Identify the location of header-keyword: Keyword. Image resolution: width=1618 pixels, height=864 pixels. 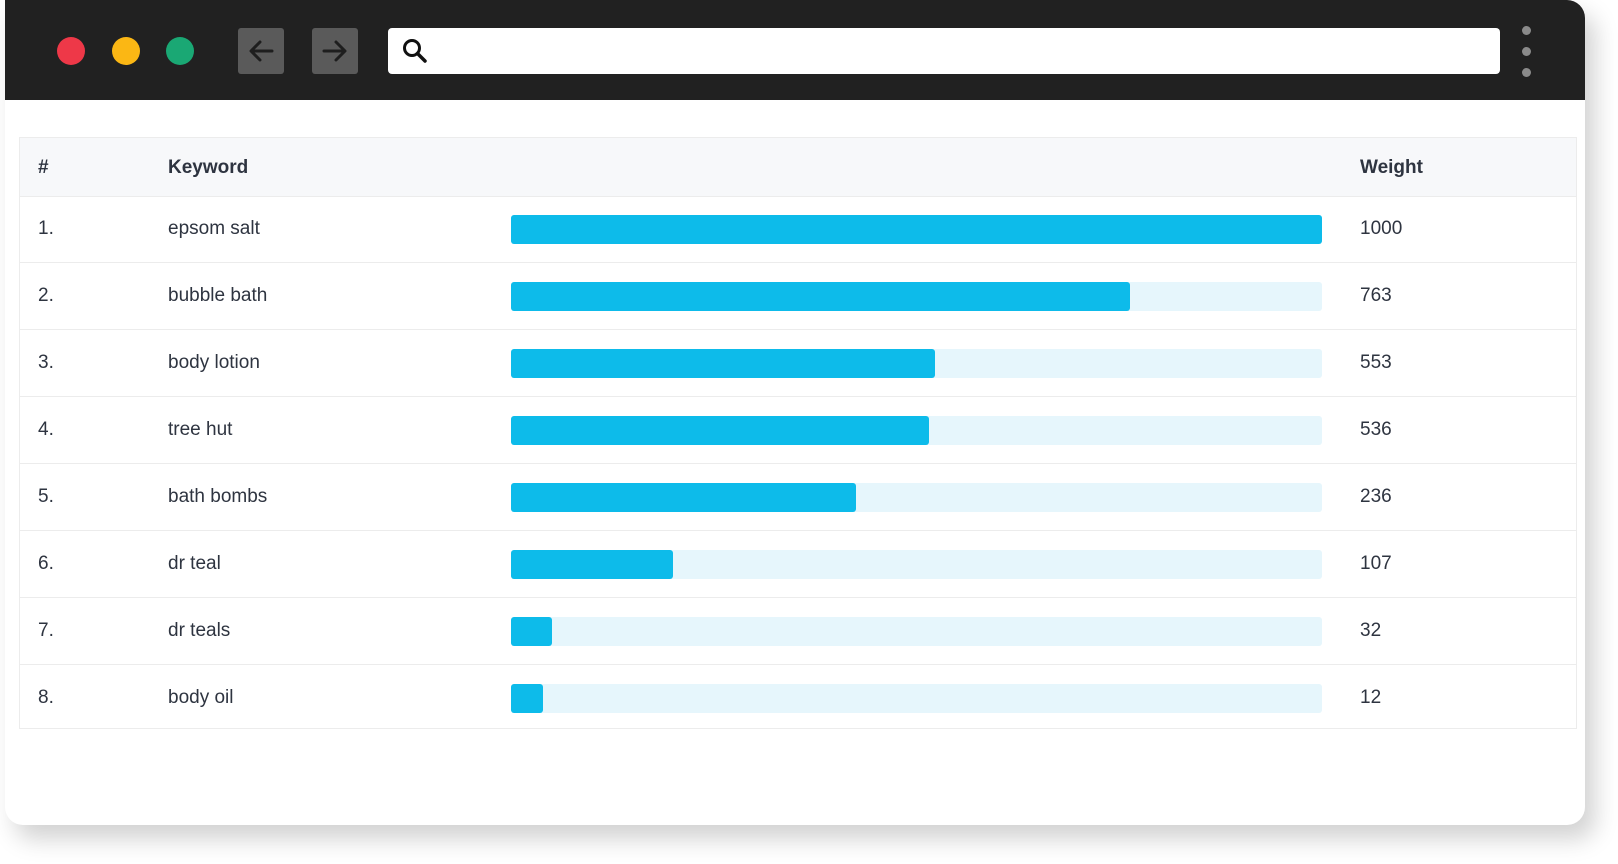
(208, 167).